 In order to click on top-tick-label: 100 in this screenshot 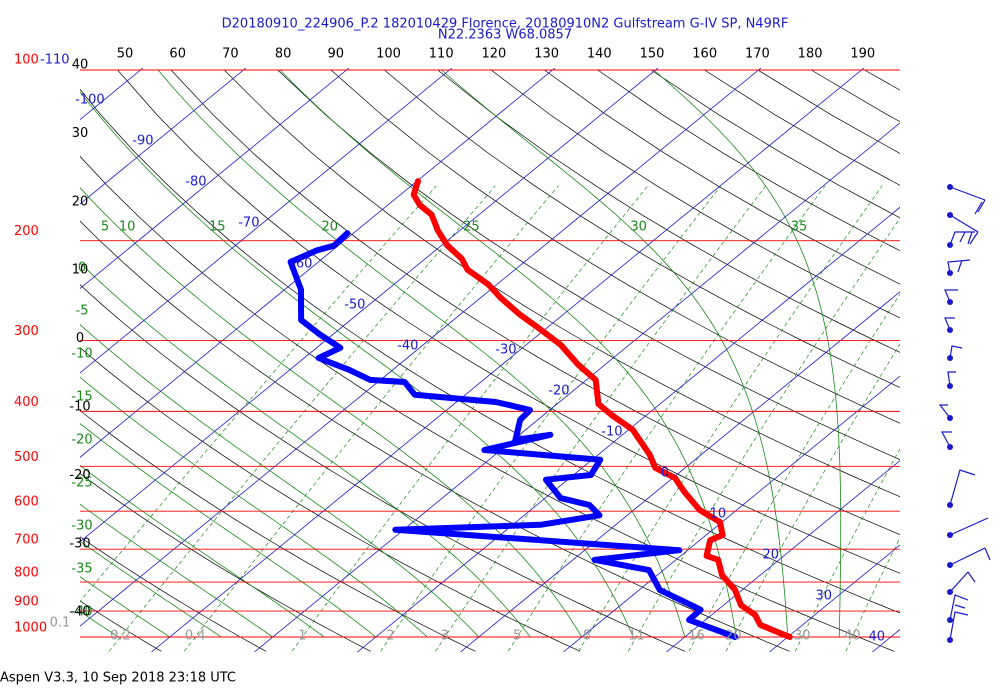, I will do `click(388, 54)`.